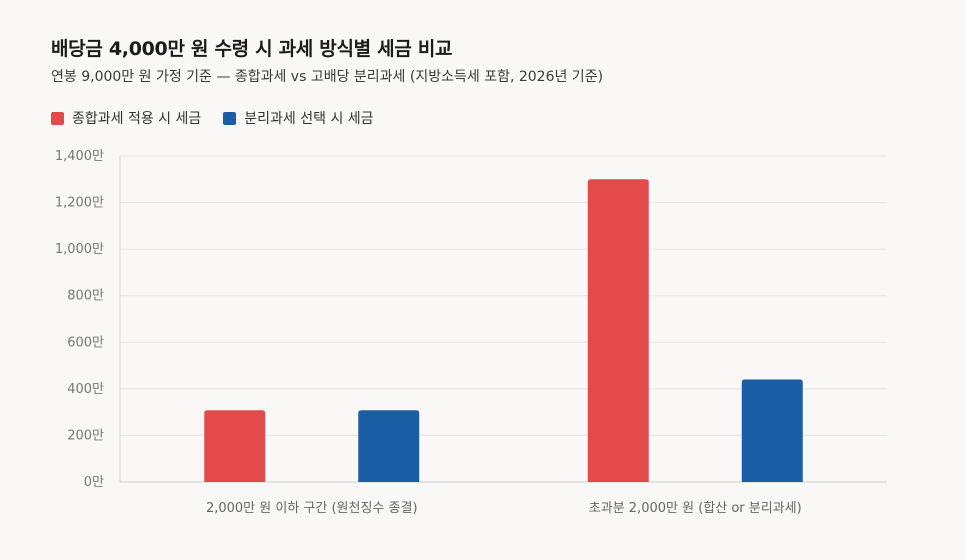  I want to click on y-tick-label: 1,000만, so click(79, 249).